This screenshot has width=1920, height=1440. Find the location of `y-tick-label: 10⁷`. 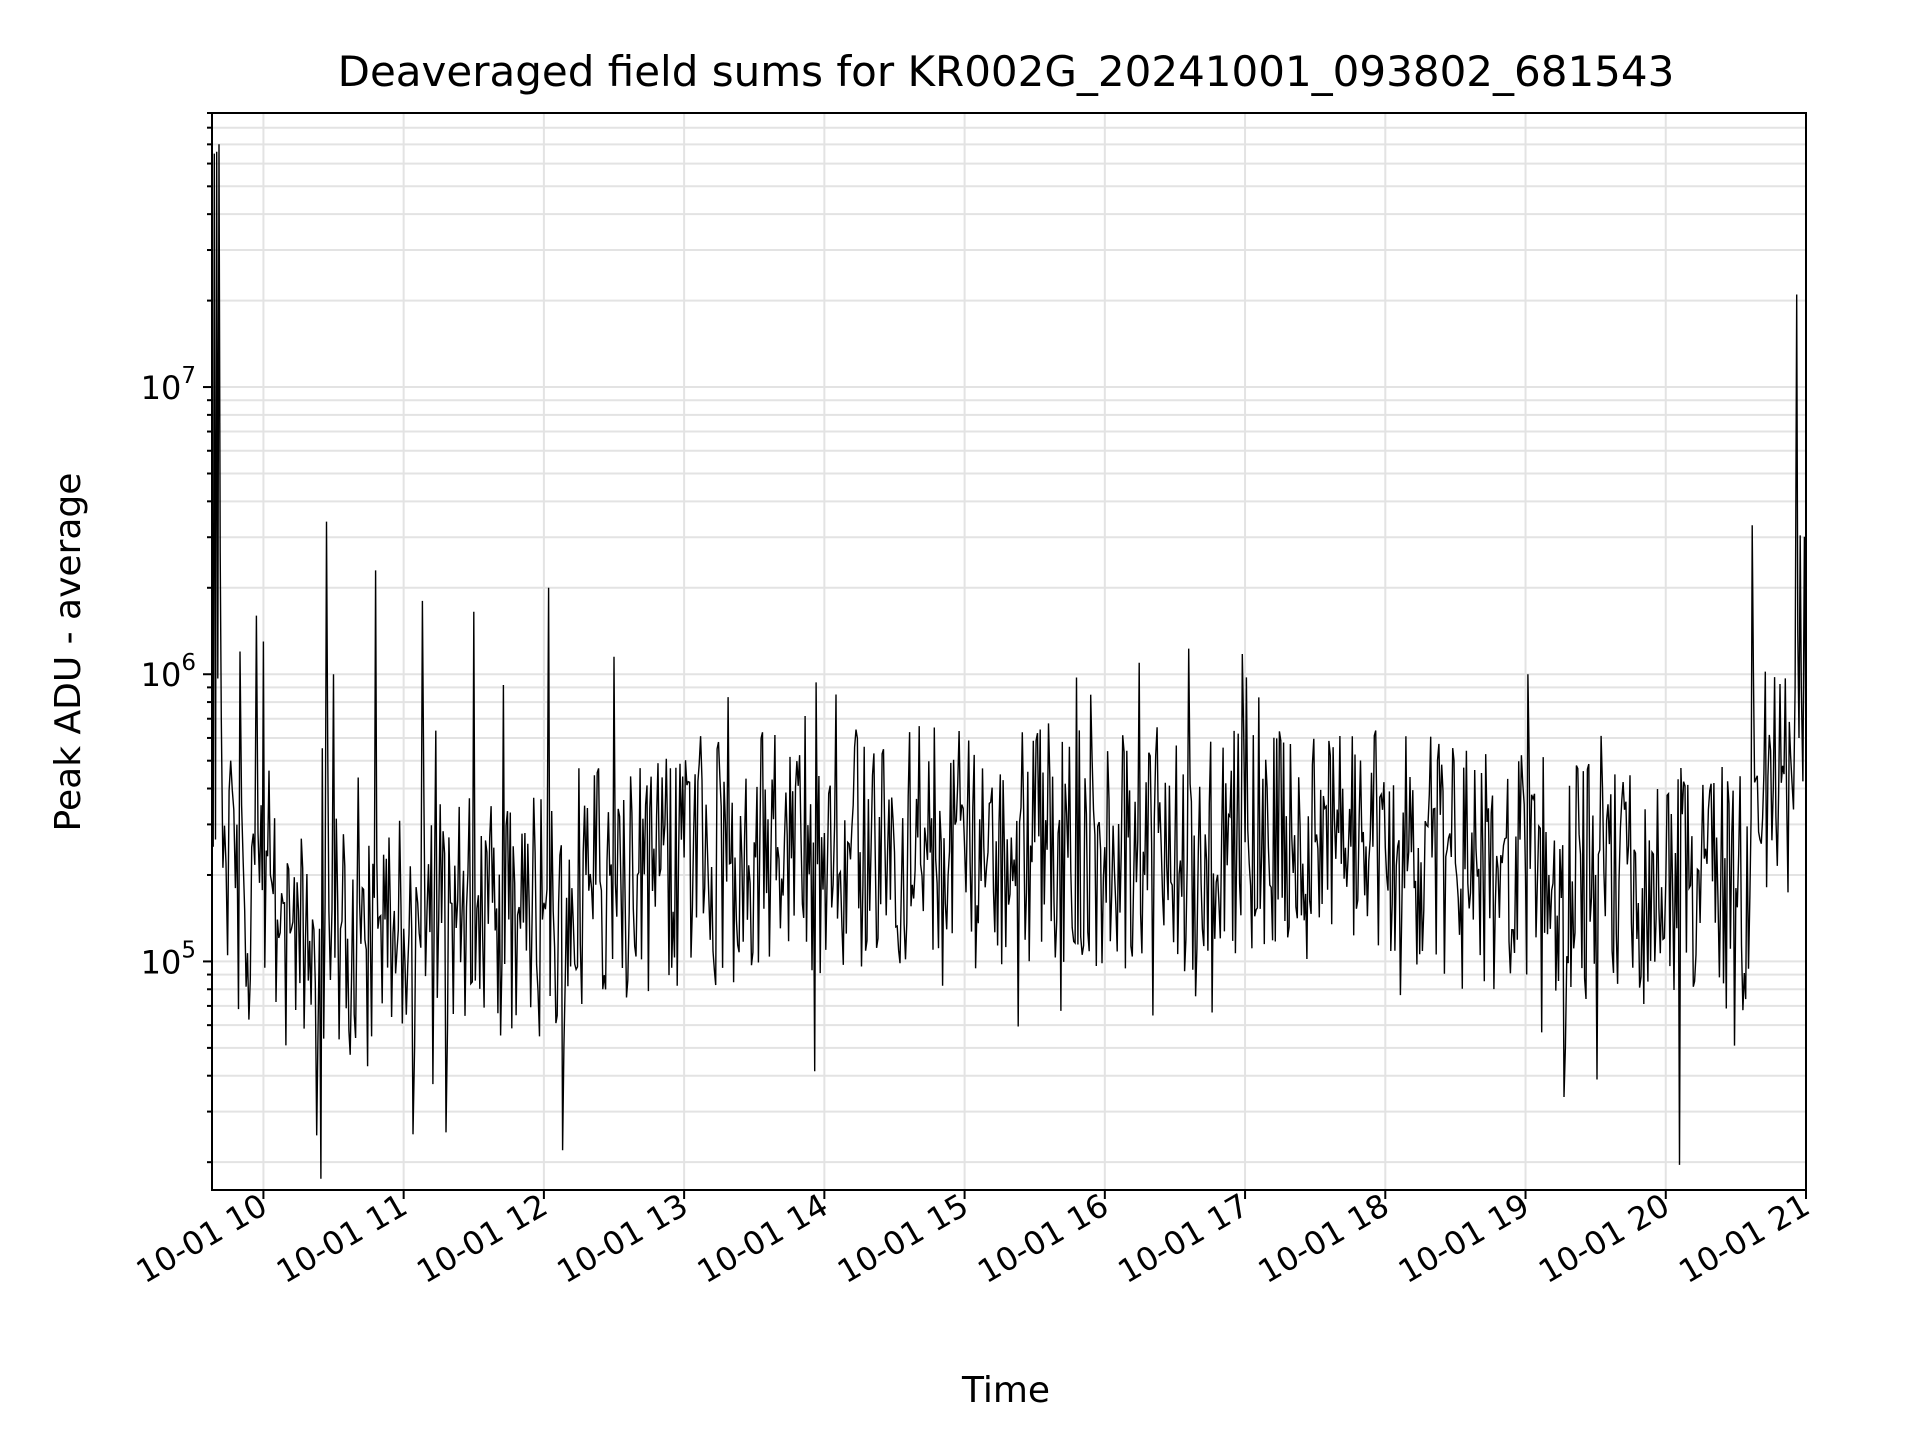

y-tick-label: 10⁷ is located at coordinates (168, 385).